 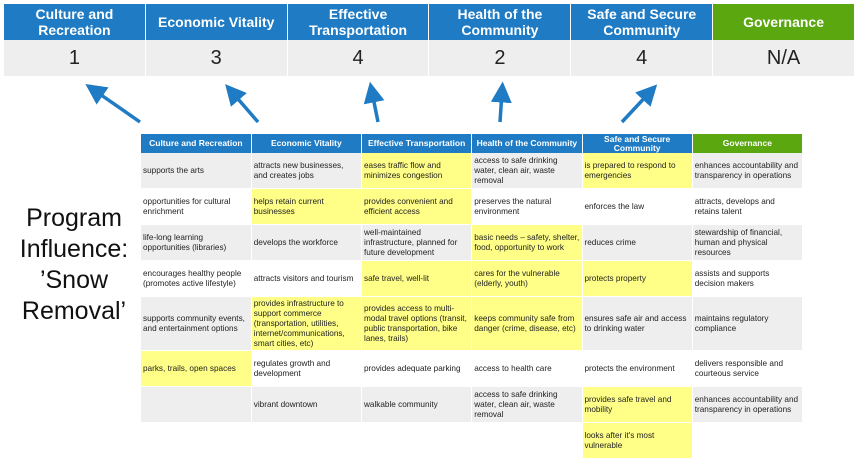 I want to click on table-cell: is prepared to respond to emergencies, so click(x=637, y=171).